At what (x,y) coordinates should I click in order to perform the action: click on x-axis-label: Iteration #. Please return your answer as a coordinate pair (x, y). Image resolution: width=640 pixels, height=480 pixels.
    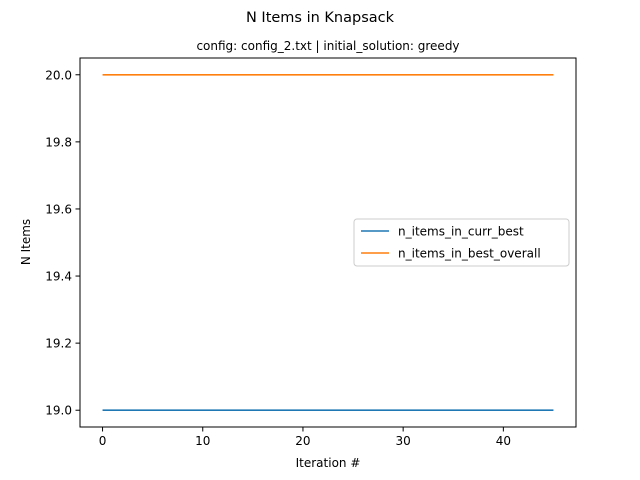
    Looking at the image, I should click on (328, 463).